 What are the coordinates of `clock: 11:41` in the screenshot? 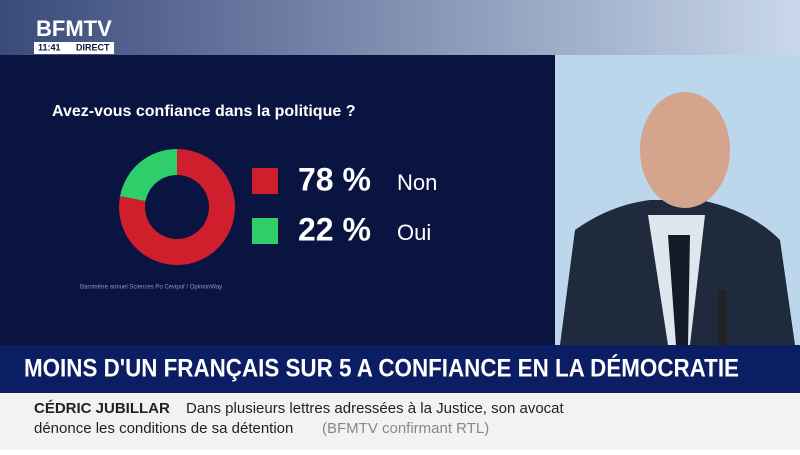 It's located at (49, 47).